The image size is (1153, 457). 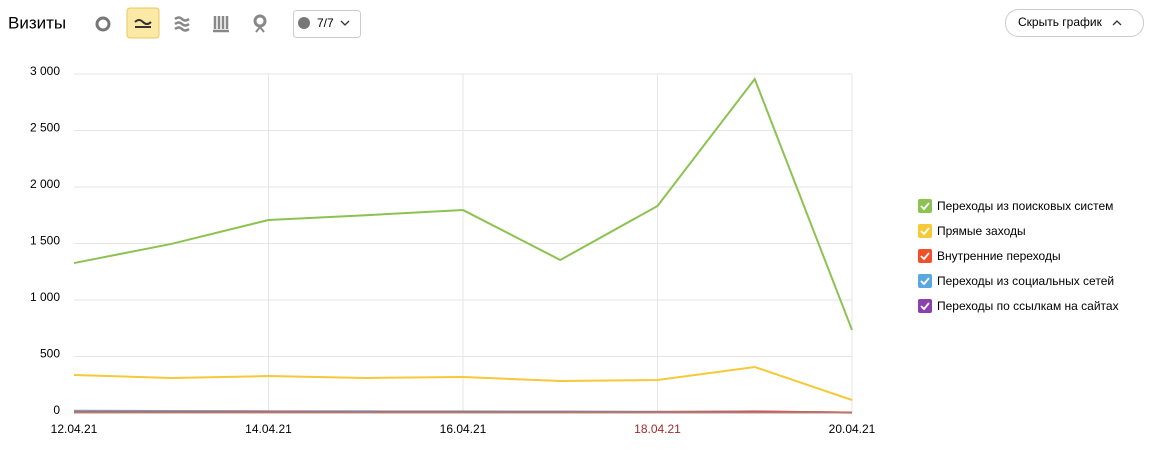 I want to click on y-tick-label: 3 000, so click(x=45, y=71).